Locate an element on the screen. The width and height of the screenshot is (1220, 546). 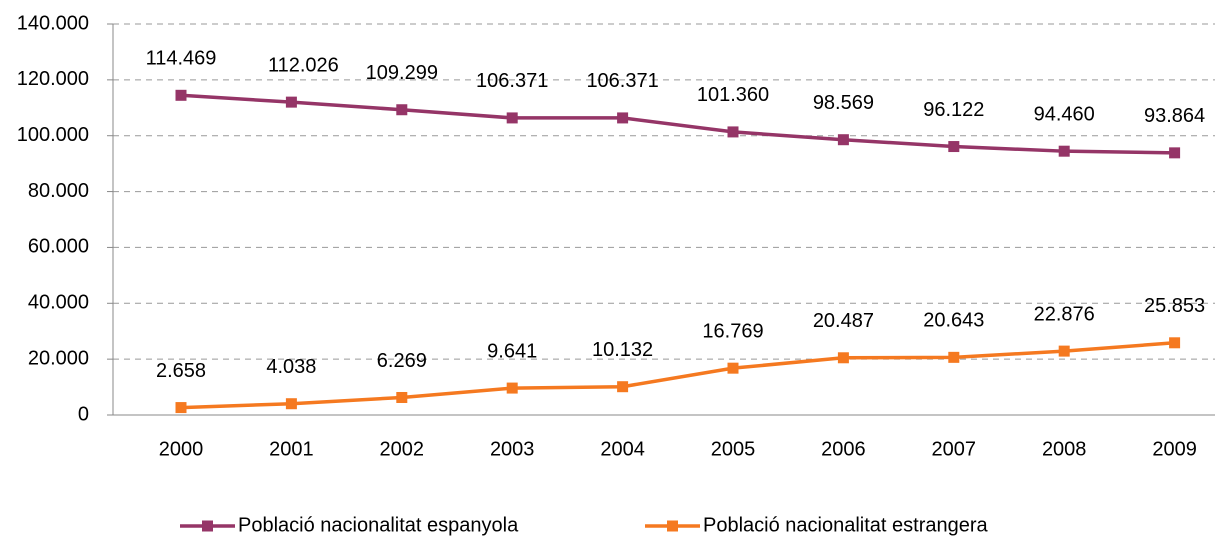
x-tick-label: 2001 is located at coordinates (291, 449).